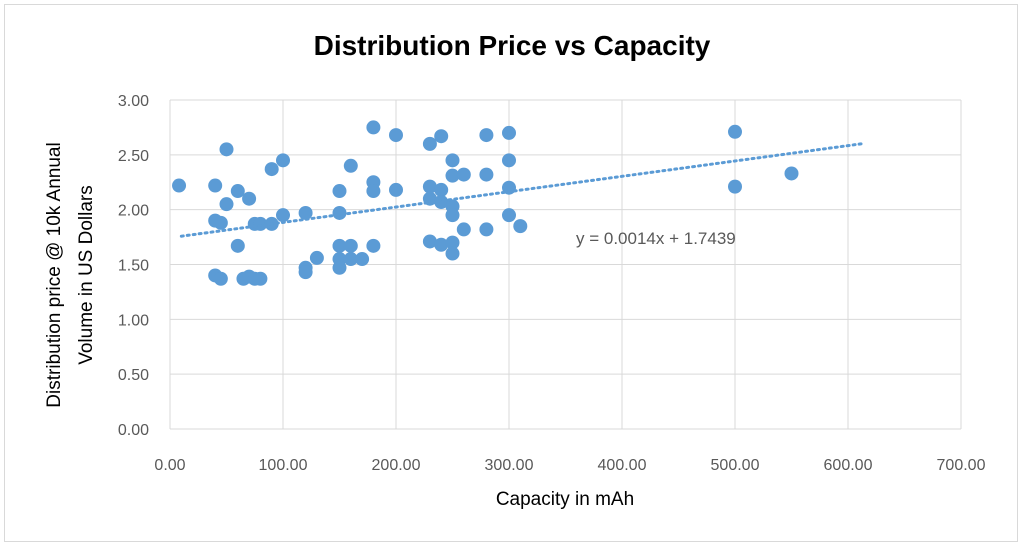 The image size is (1024, 548). Describe the element at coordinates (133, 156) in the screenshot. I see `y-tick-label: 2.50` at that location.